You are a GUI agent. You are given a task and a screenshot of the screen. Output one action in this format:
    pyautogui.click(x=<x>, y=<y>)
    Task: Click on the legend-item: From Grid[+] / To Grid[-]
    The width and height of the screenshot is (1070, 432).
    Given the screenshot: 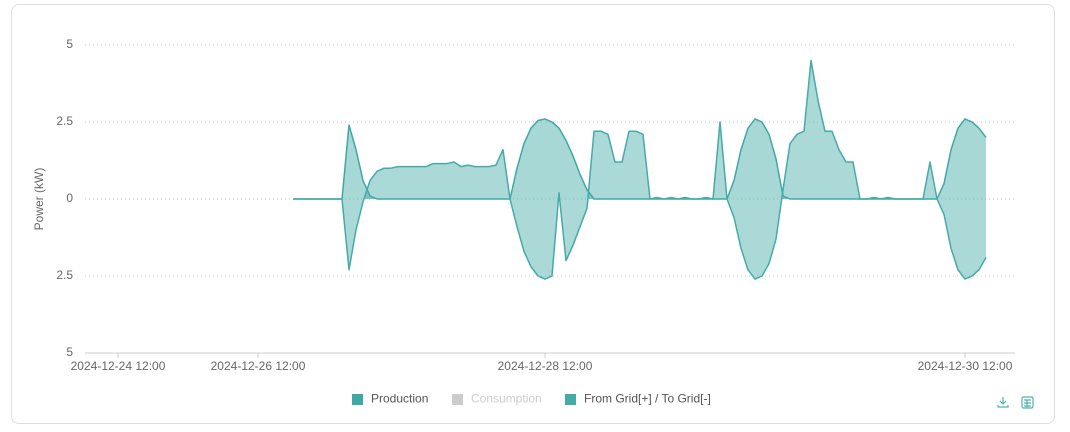 What is the action you would take?
    pyautogui.click(x=638, y=399)
    